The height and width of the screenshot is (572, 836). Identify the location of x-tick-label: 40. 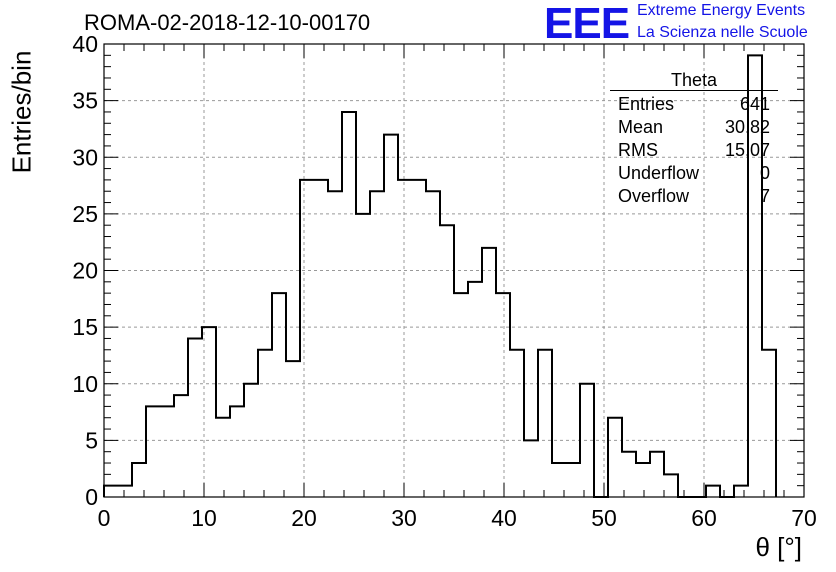
(504, 518).